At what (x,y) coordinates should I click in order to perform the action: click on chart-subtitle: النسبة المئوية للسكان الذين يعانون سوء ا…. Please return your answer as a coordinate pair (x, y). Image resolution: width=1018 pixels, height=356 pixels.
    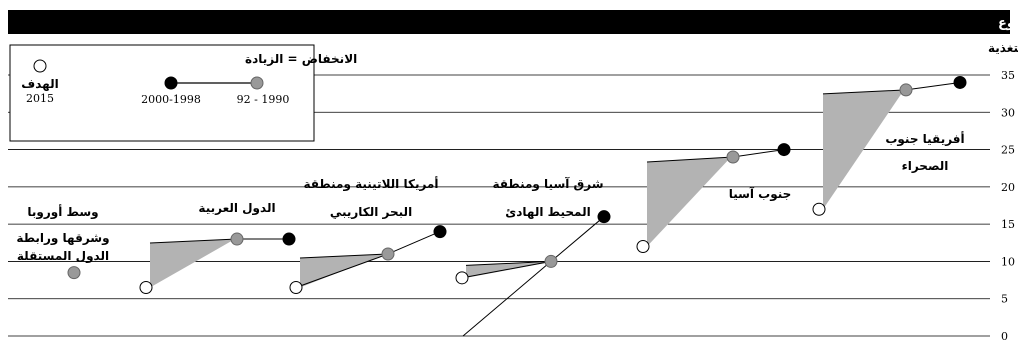
    Looking at the image, I should click on (1003, 48).